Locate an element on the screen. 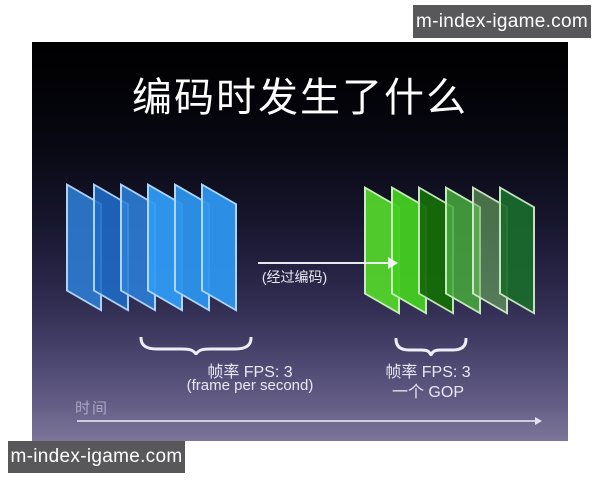 The width and height of the screenshot is (600, 480). watermark-top-text: m-index-igame.com is located at coordinates (502, 21).